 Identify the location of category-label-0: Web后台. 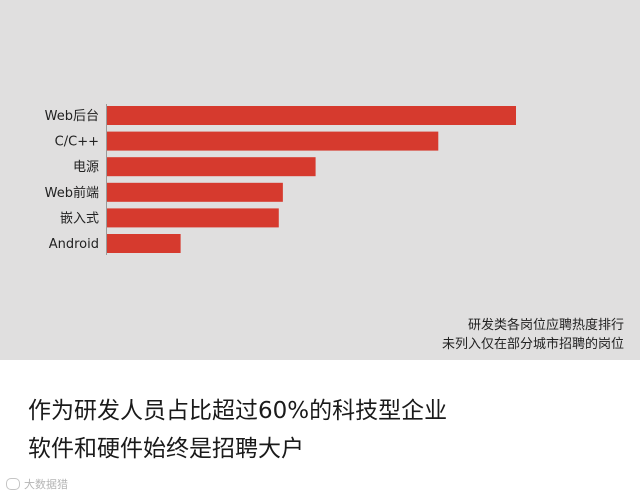
(72, 116).